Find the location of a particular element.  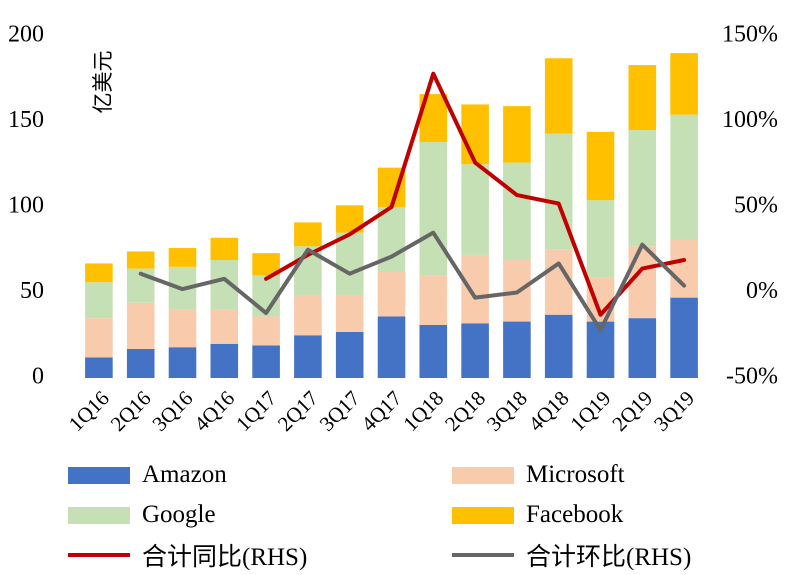

legend-item-yoy: 合计同比(RHS) is located at coordinates (187, 555).